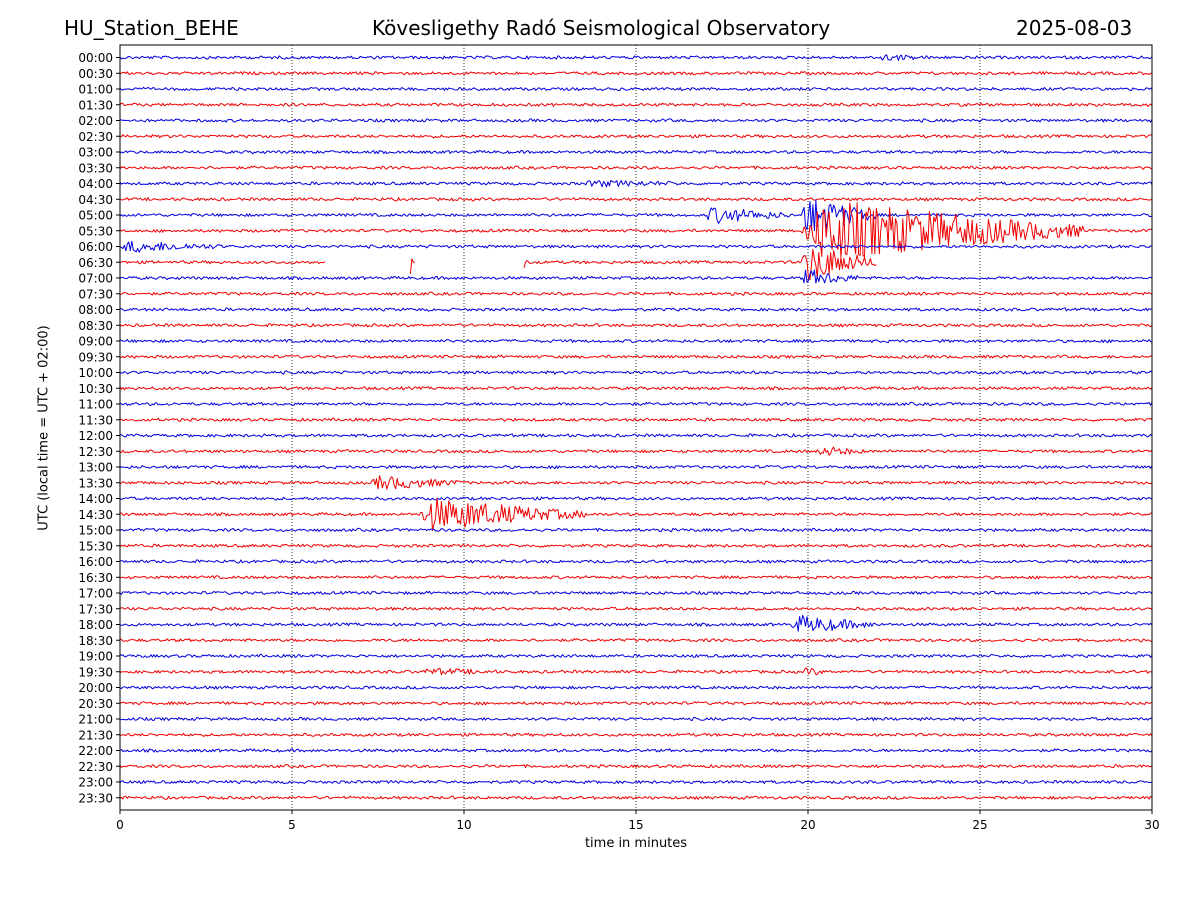  I want to click on y-tick-label: 22:00, so click(95, 751).